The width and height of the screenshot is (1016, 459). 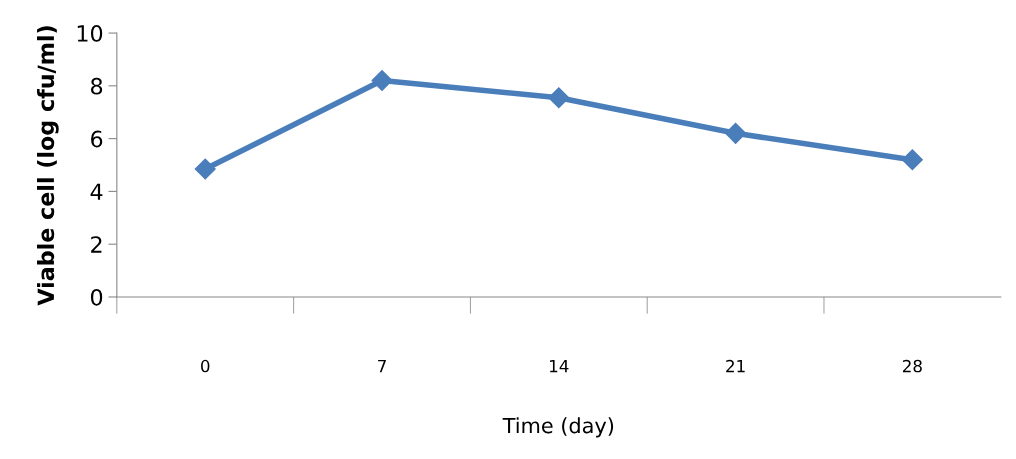 I want to click on x-axis-title: Time (day), so click(x=558, y=427).